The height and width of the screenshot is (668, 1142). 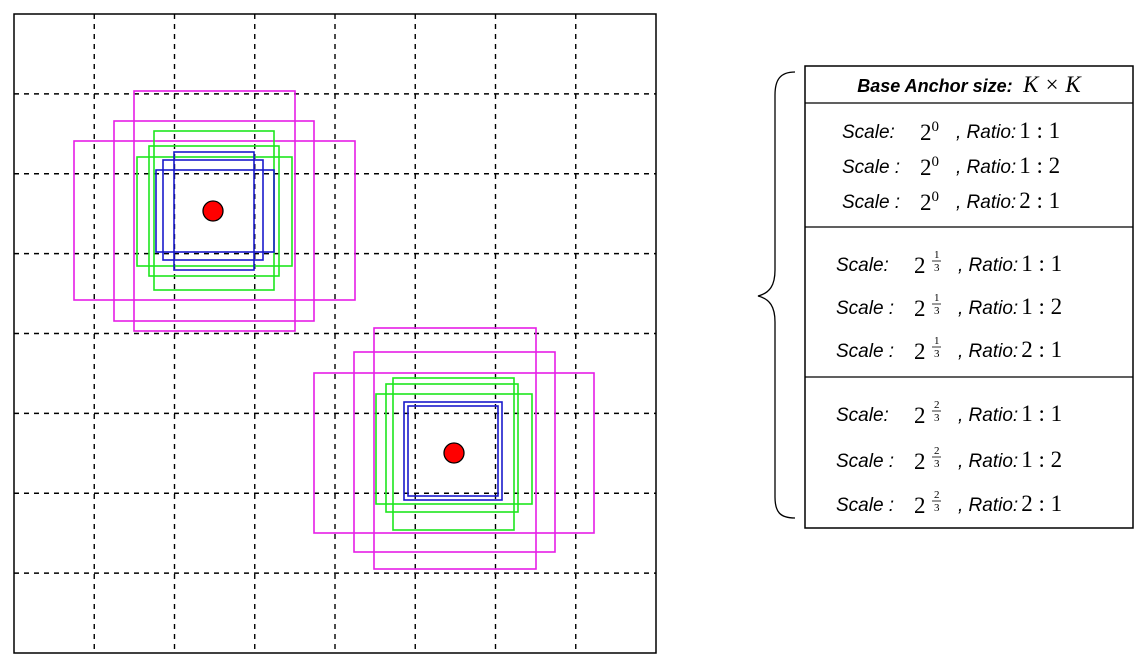 I want to click on header-label: Base Anchor size:, so click(x=934, y=86).